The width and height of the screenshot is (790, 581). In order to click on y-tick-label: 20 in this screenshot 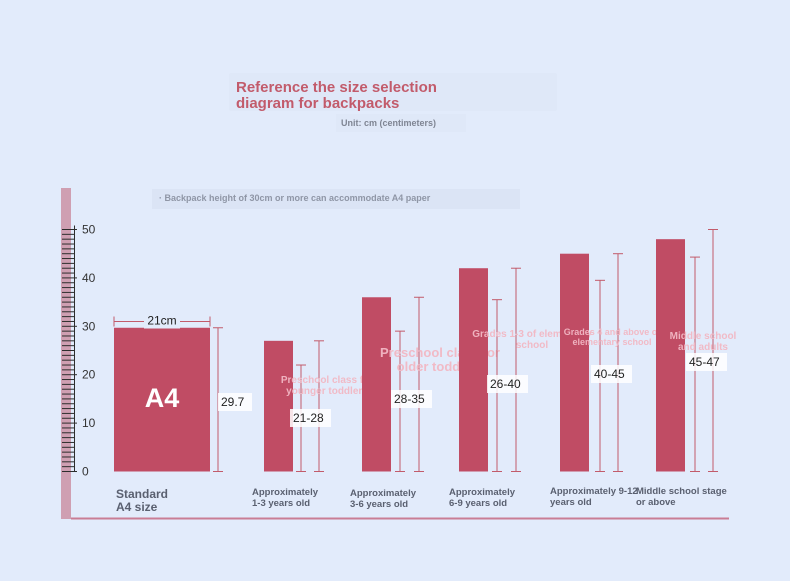, I will do `click(89, 375)`.